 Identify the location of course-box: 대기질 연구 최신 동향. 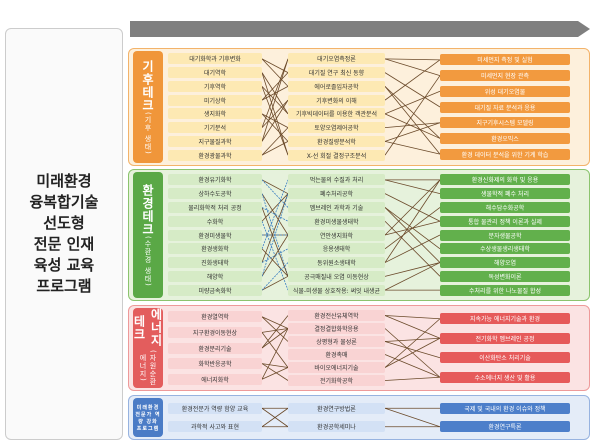
(336, 73).